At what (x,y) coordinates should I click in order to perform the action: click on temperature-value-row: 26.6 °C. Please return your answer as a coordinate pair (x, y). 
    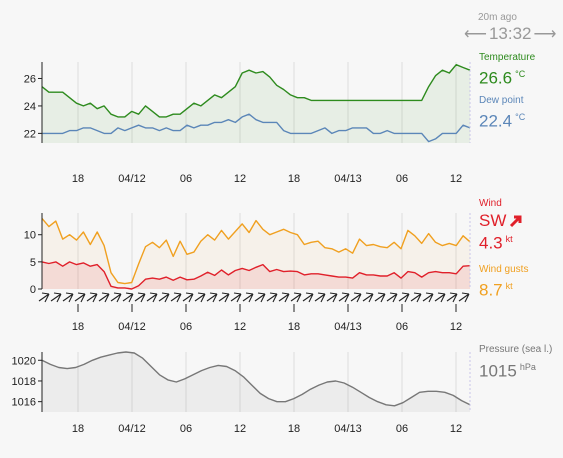
    Looking at the image, I should click on (507, 76).